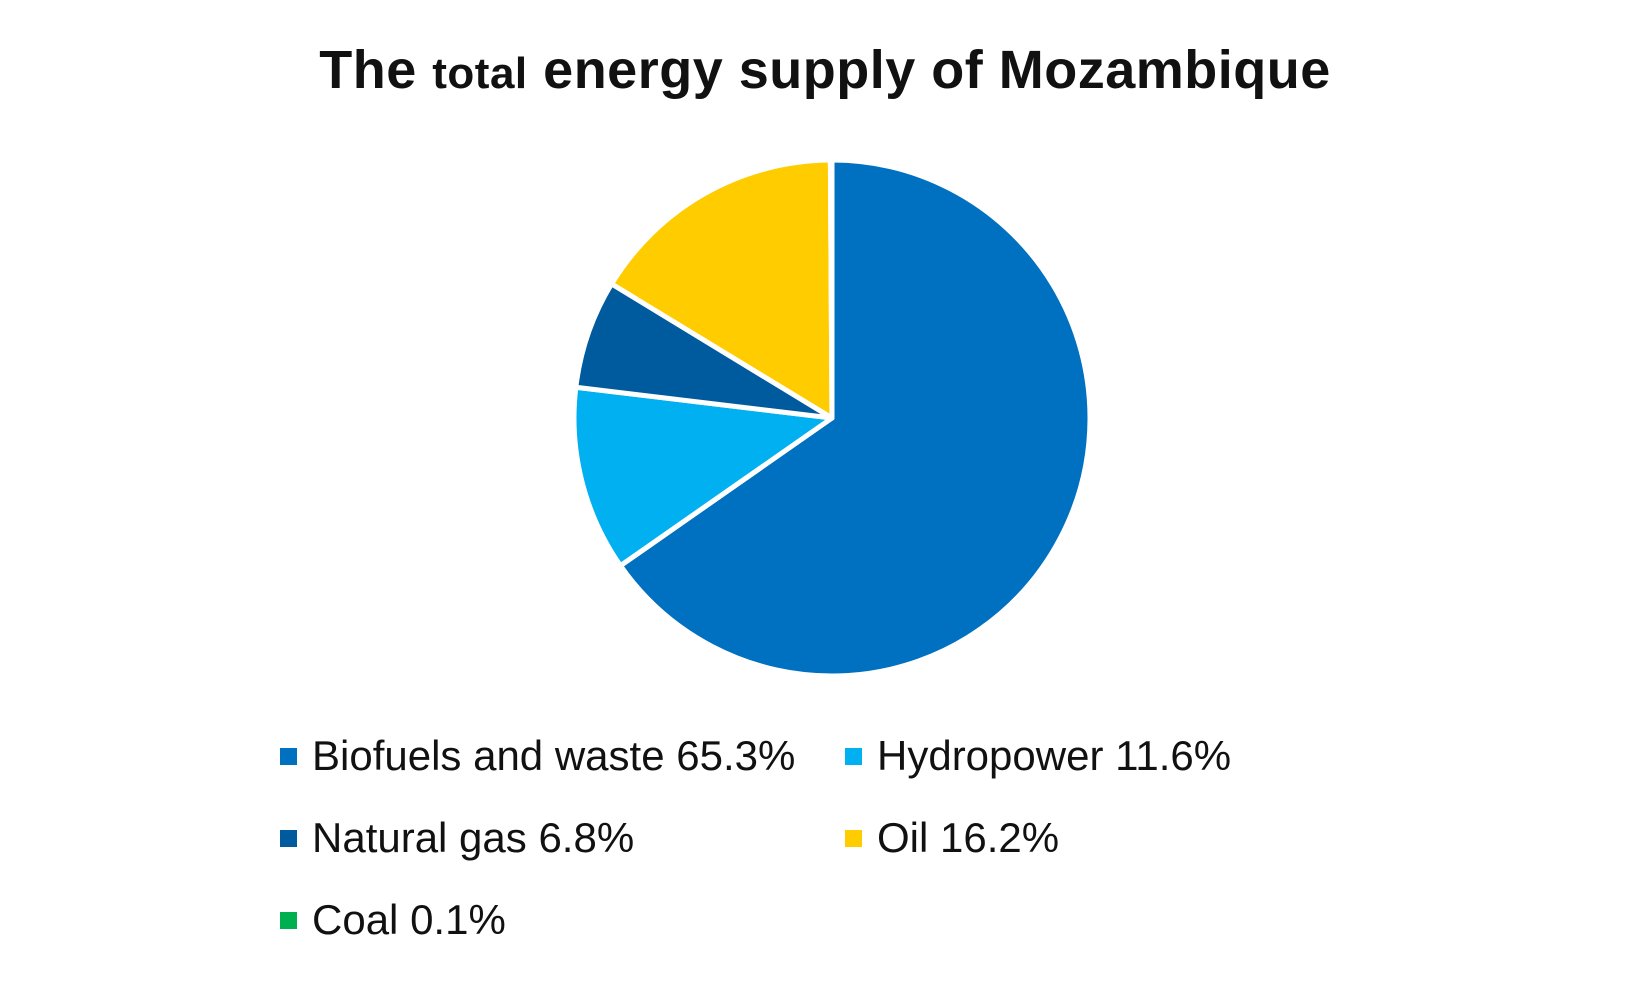 The image size is (1650, 990). Describe the element at coordinates (288, 838) in the screenshot. I see `legend-swatch-natural-gas` at that location.